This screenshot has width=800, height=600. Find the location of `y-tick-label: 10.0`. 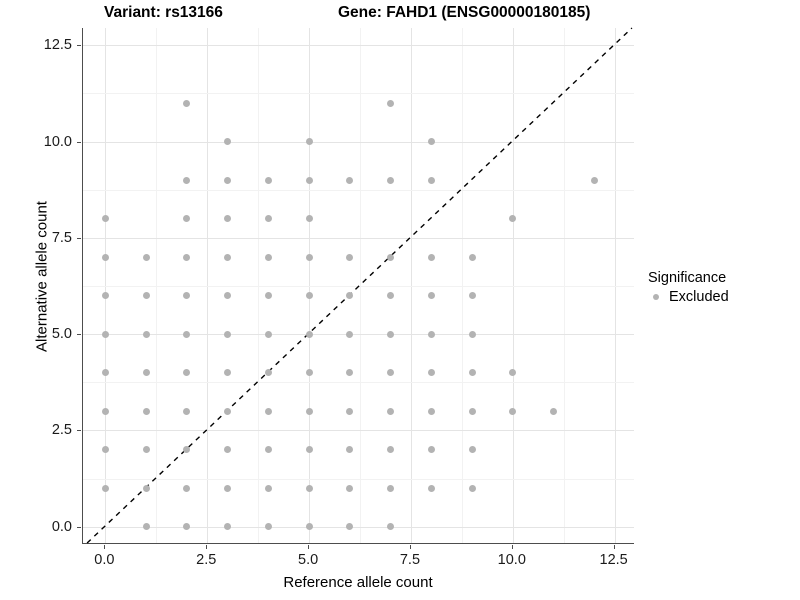

y-tick-label: 10.0 is located at coordinates (57, 141).